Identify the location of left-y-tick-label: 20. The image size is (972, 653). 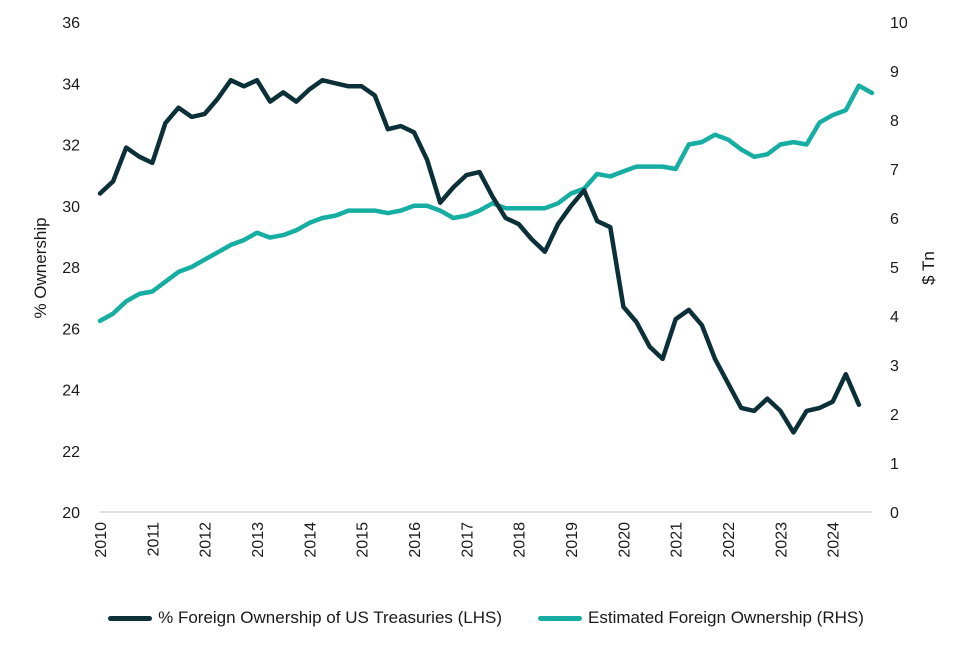
(71, 513).